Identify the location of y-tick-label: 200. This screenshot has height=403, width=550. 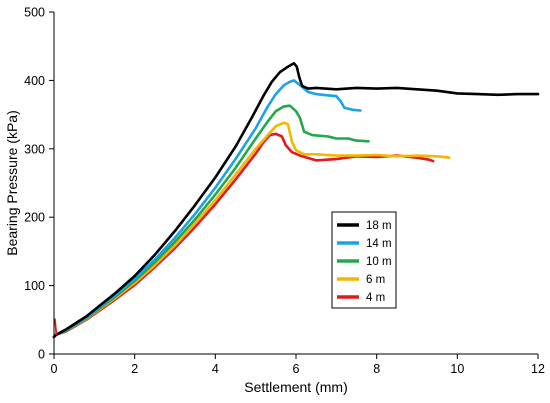
(34, 218).